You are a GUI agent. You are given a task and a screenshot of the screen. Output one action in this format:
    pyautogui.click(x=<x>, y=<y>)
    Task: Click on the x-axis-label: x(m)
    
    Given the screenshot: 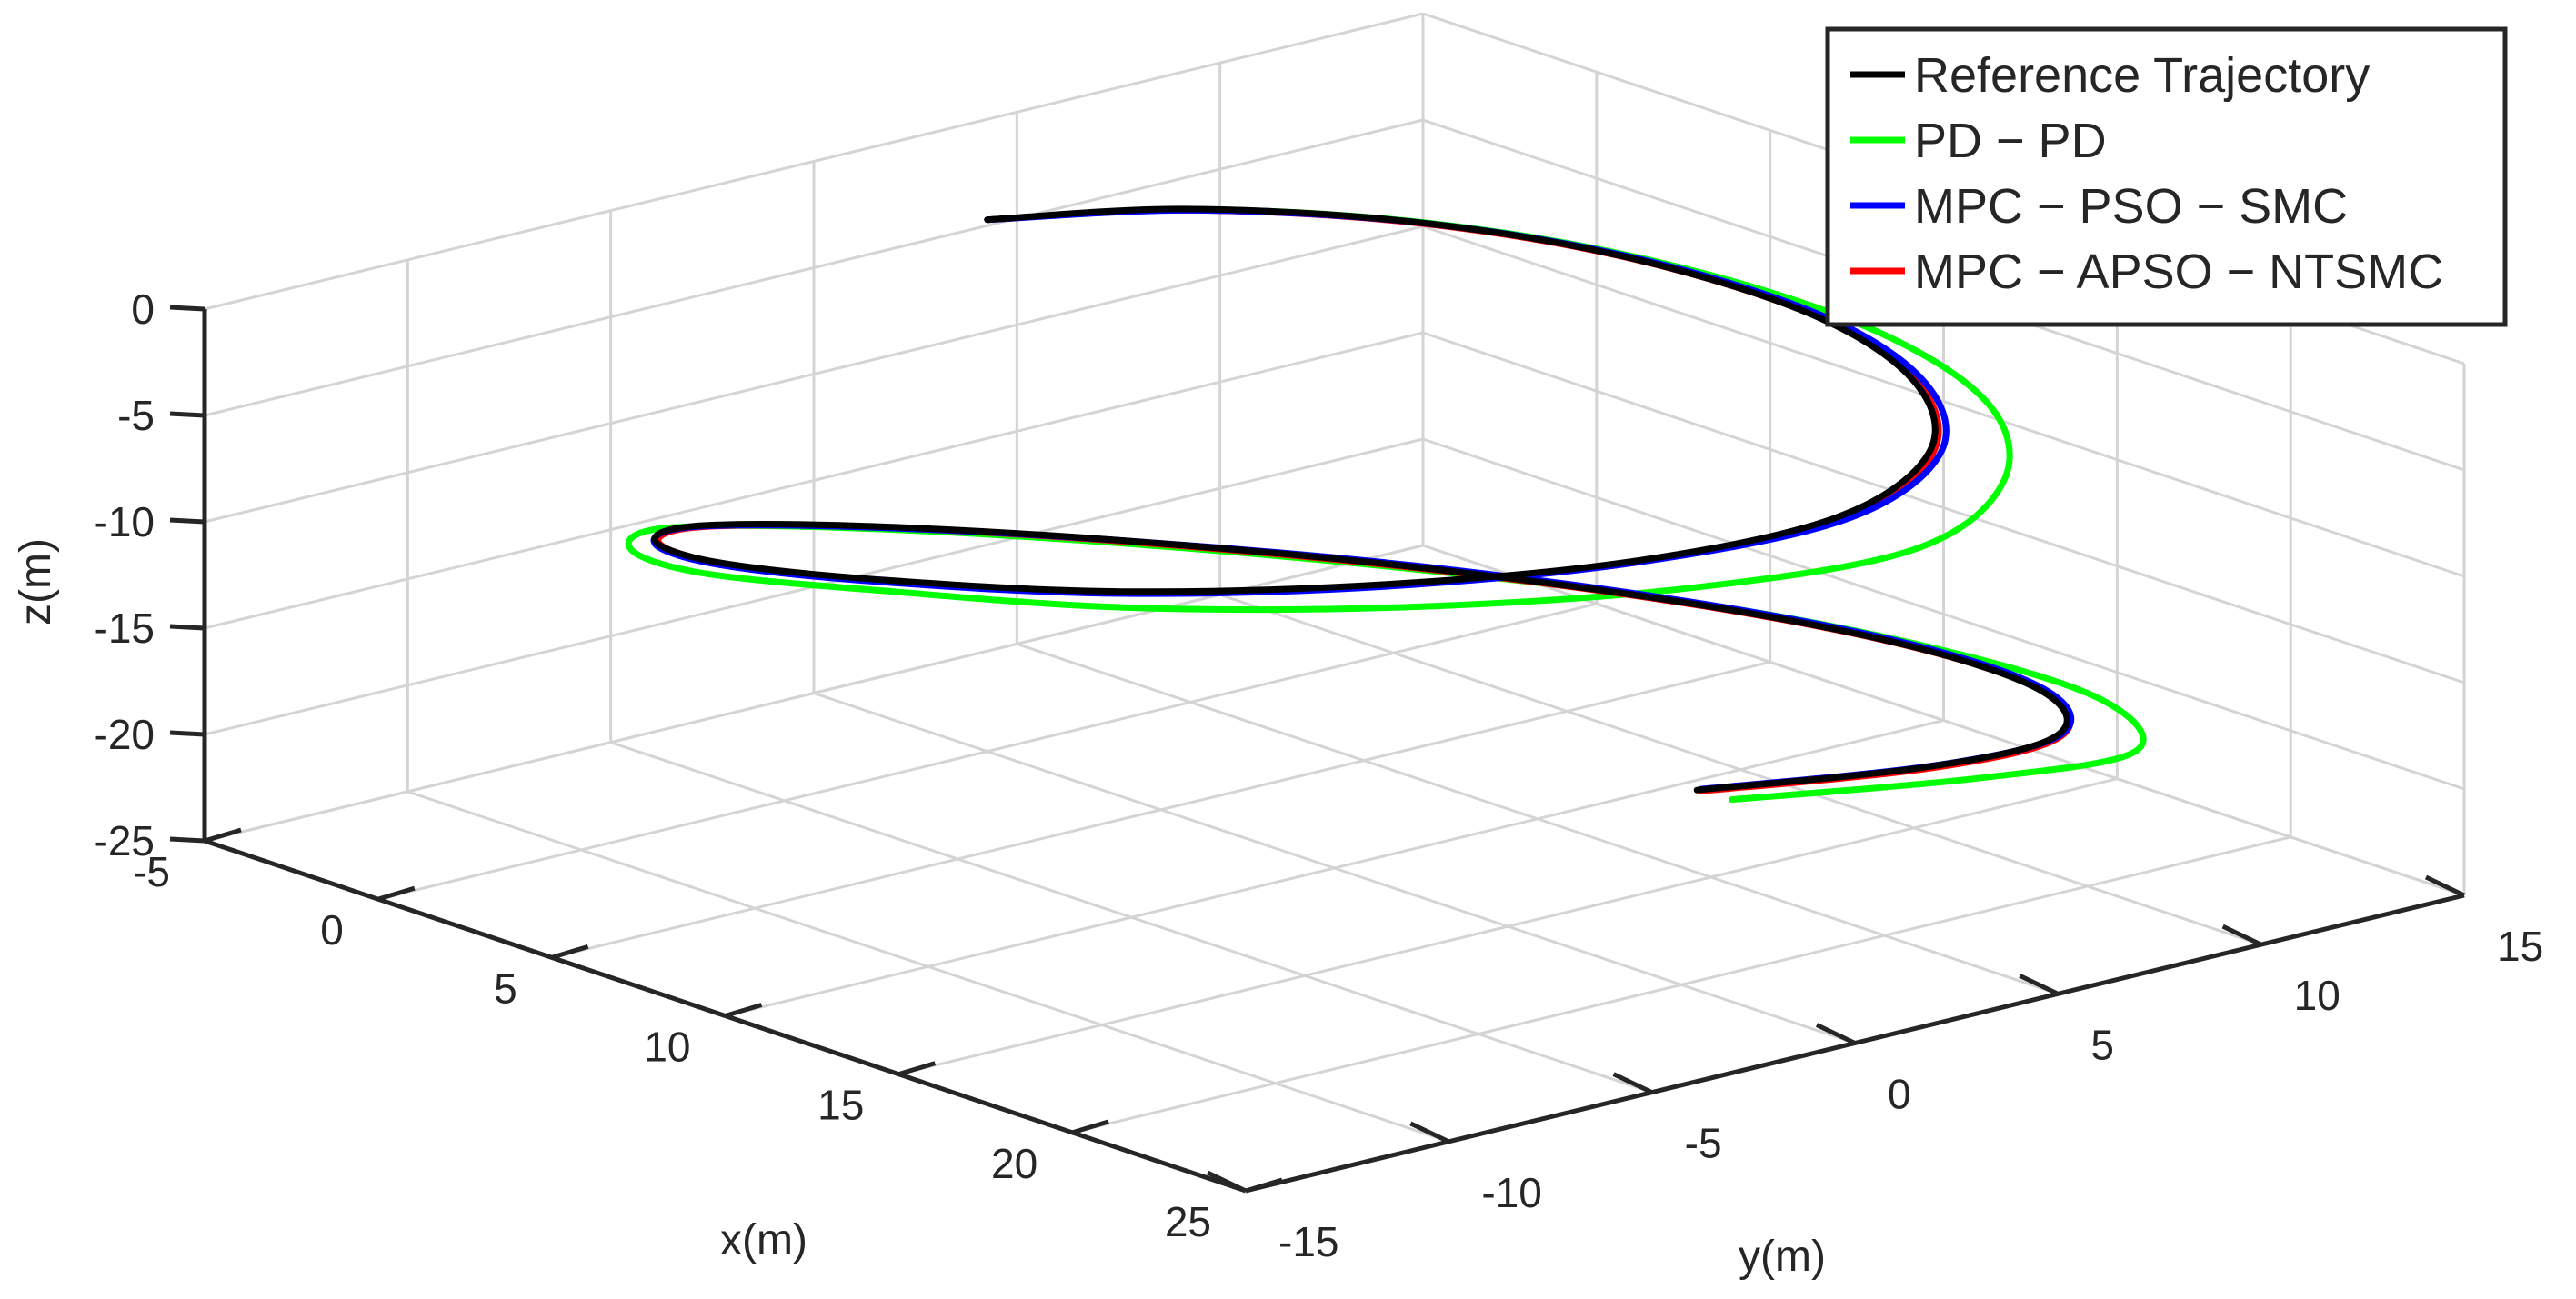 What is the action you would take?
    pyautogui.click(x=763, y=1240)
    